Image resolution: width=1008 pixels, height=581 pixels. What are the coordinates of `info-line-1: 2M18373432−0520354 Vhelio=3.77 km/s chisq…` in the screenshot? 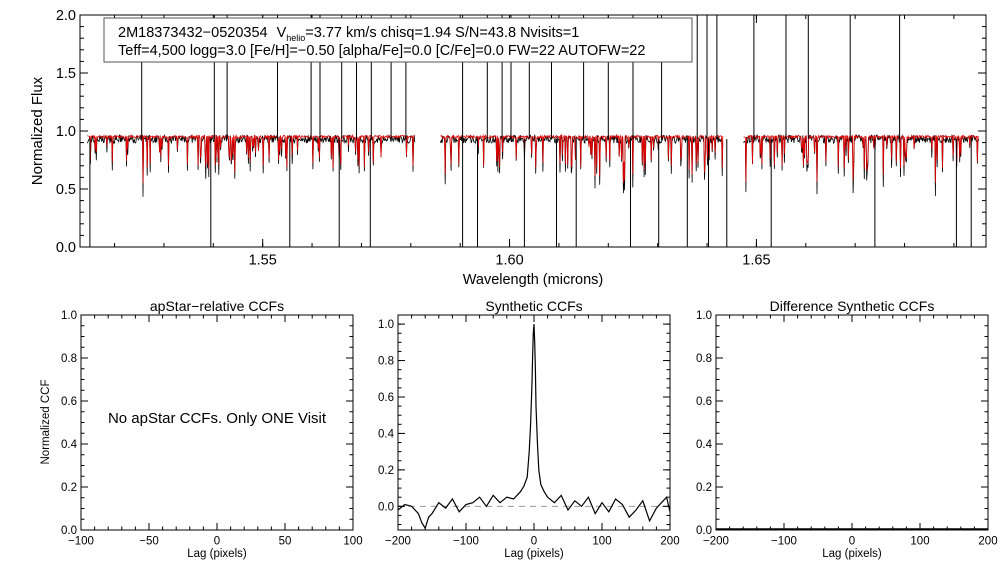 It's located at (348, 34).